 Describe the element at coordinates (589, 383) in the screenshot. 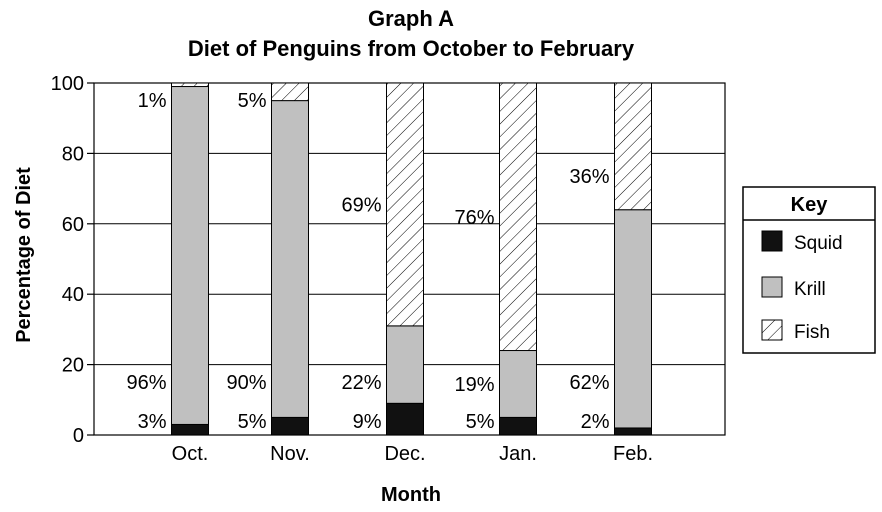

I see `data-label-krill-4: 62%` at that location.